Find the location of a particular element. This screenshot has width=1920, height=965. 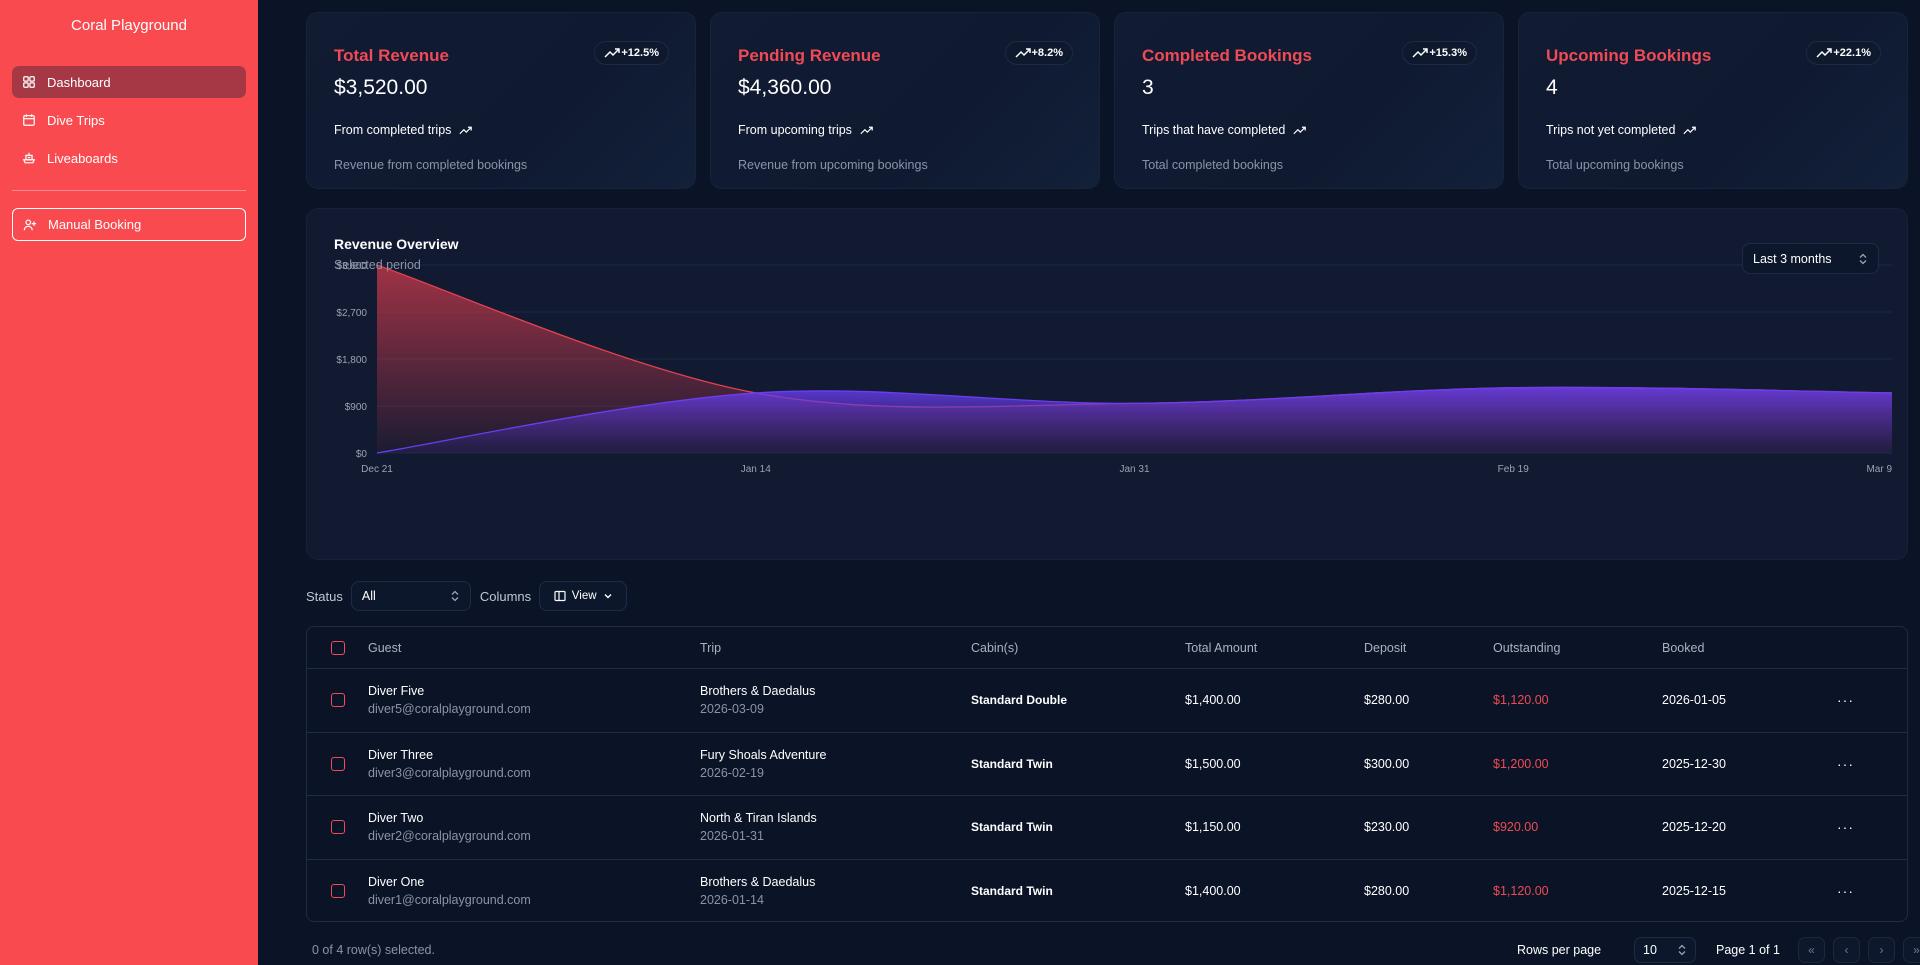

period-value: Last 3 months is located at coordinates (1792, 258).